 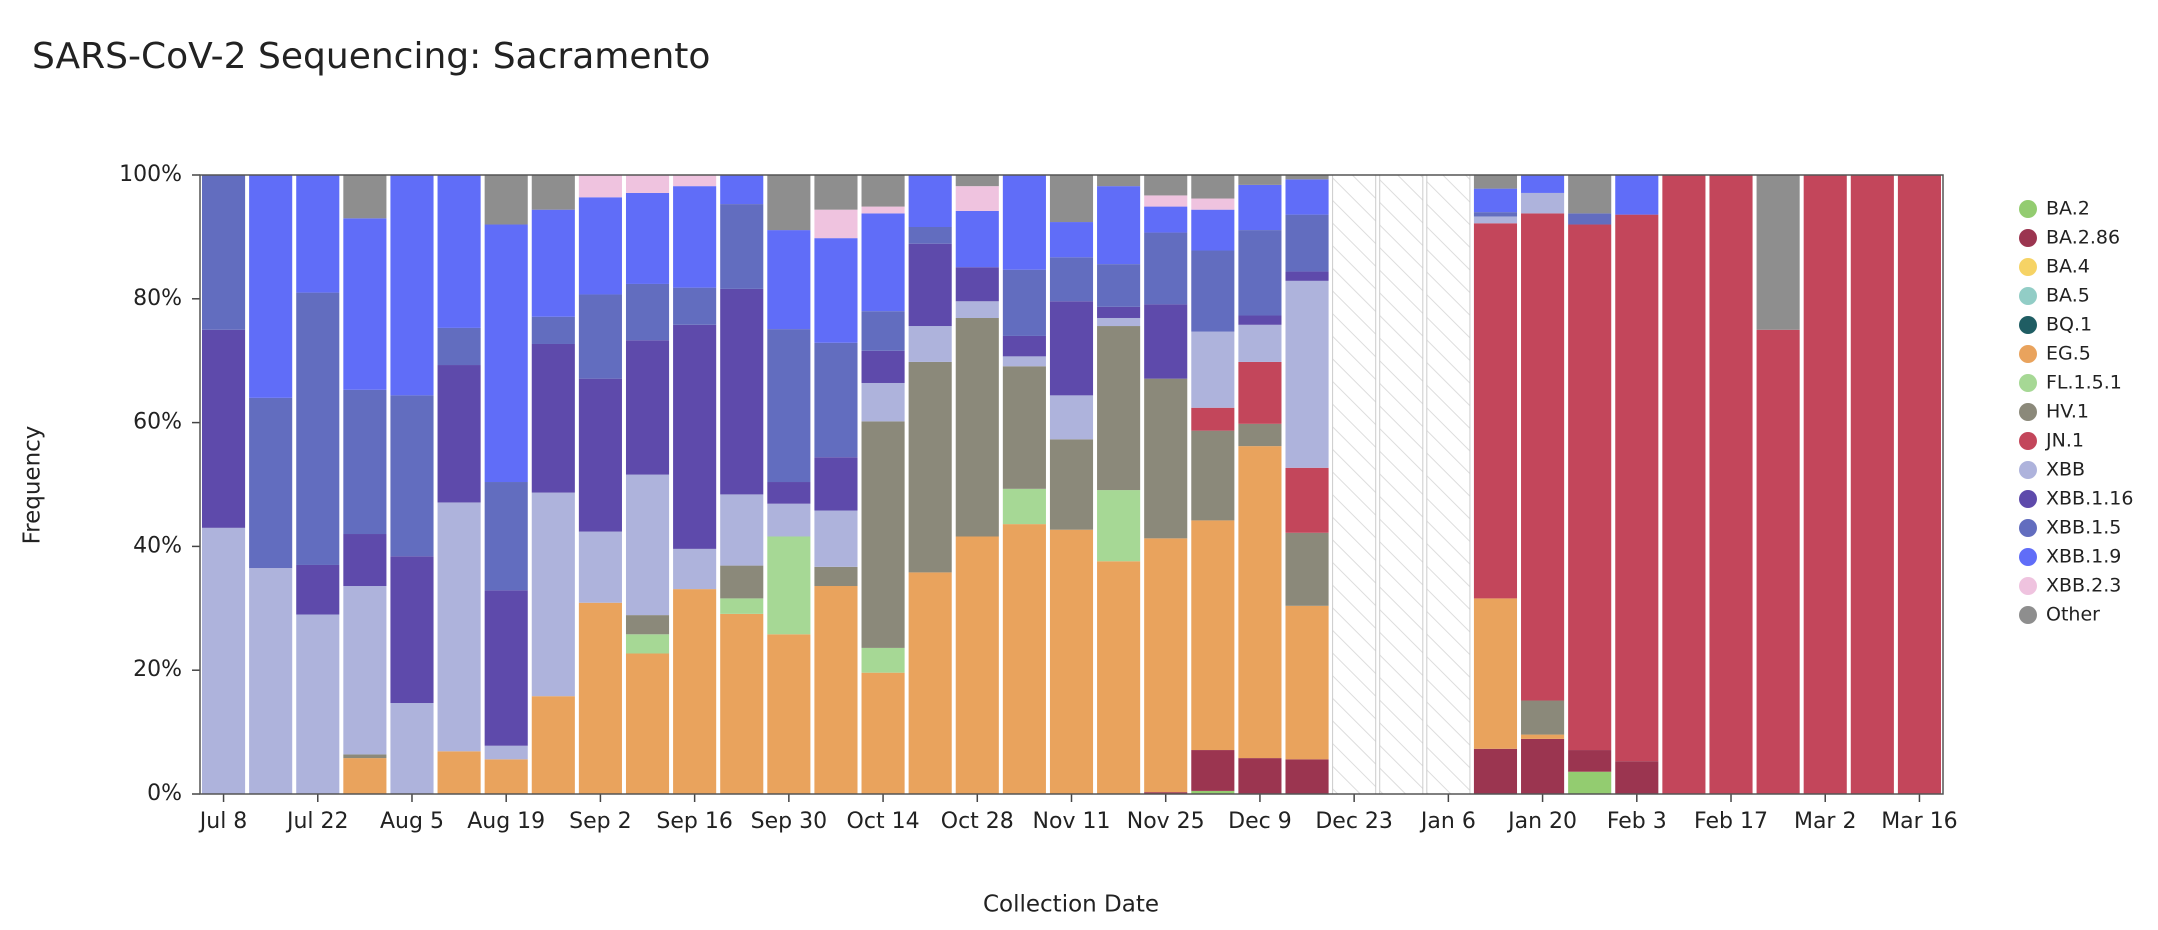 I want to click on x-tick-label: Jan 20, so click(x=1541, y=821).